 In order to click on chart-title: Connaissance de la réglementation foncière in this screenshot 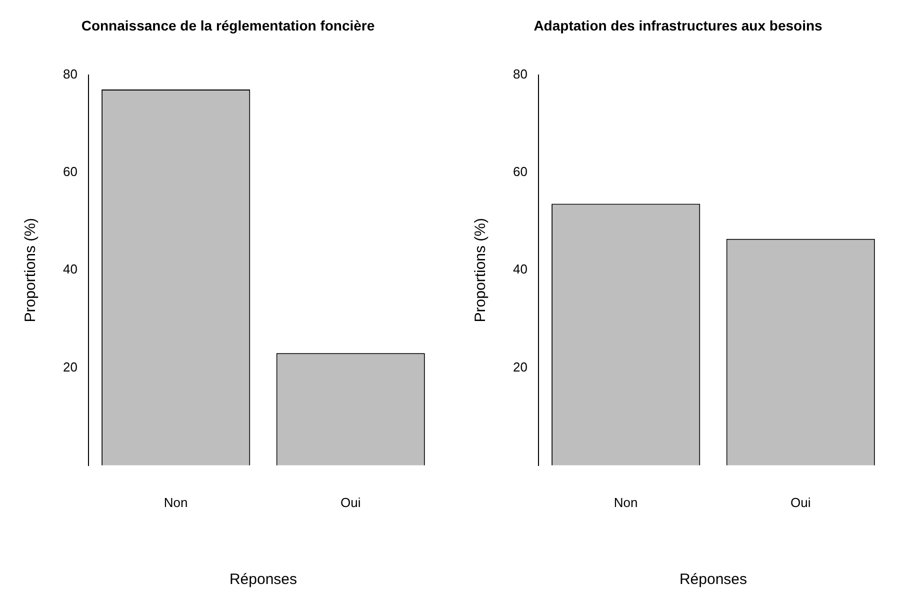, I will do `click(228, 25)`.